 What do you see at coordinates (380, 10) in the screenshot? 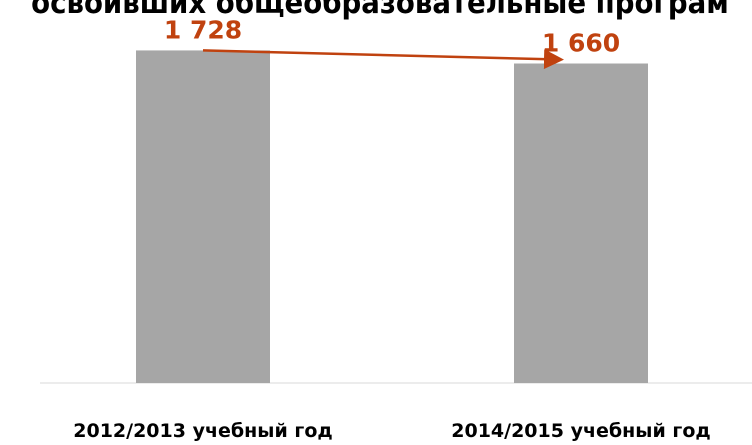
I see `chart-title: освоивших общеобразовательные програм` at bounding box center [380, 10].